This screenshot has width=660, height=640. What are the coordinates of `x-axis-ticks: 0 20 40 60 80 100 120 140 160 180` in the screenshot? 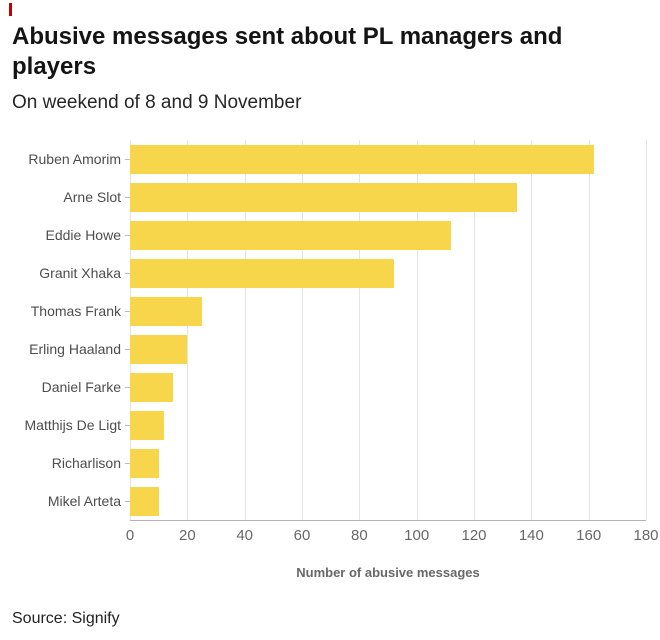 It's located at (392, 539).